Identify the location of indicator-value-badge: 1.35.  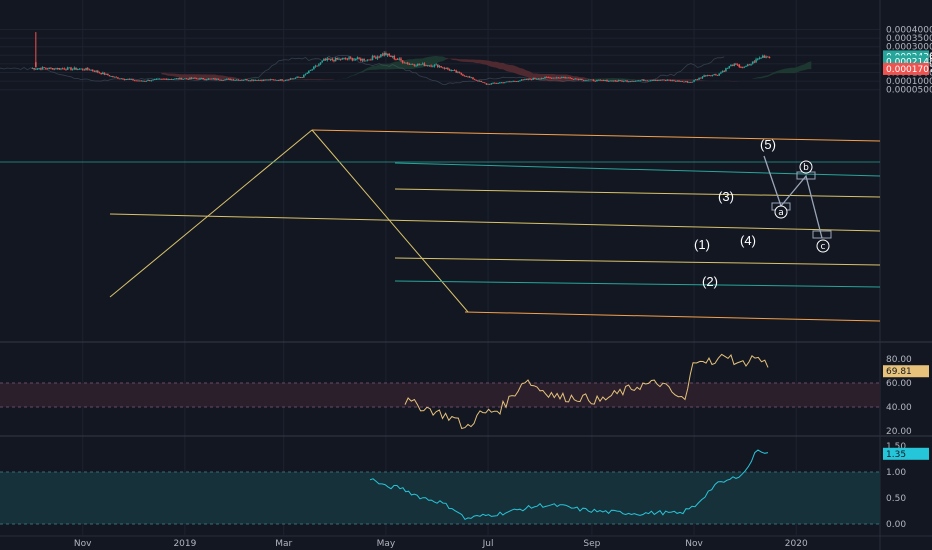
(906, 453).